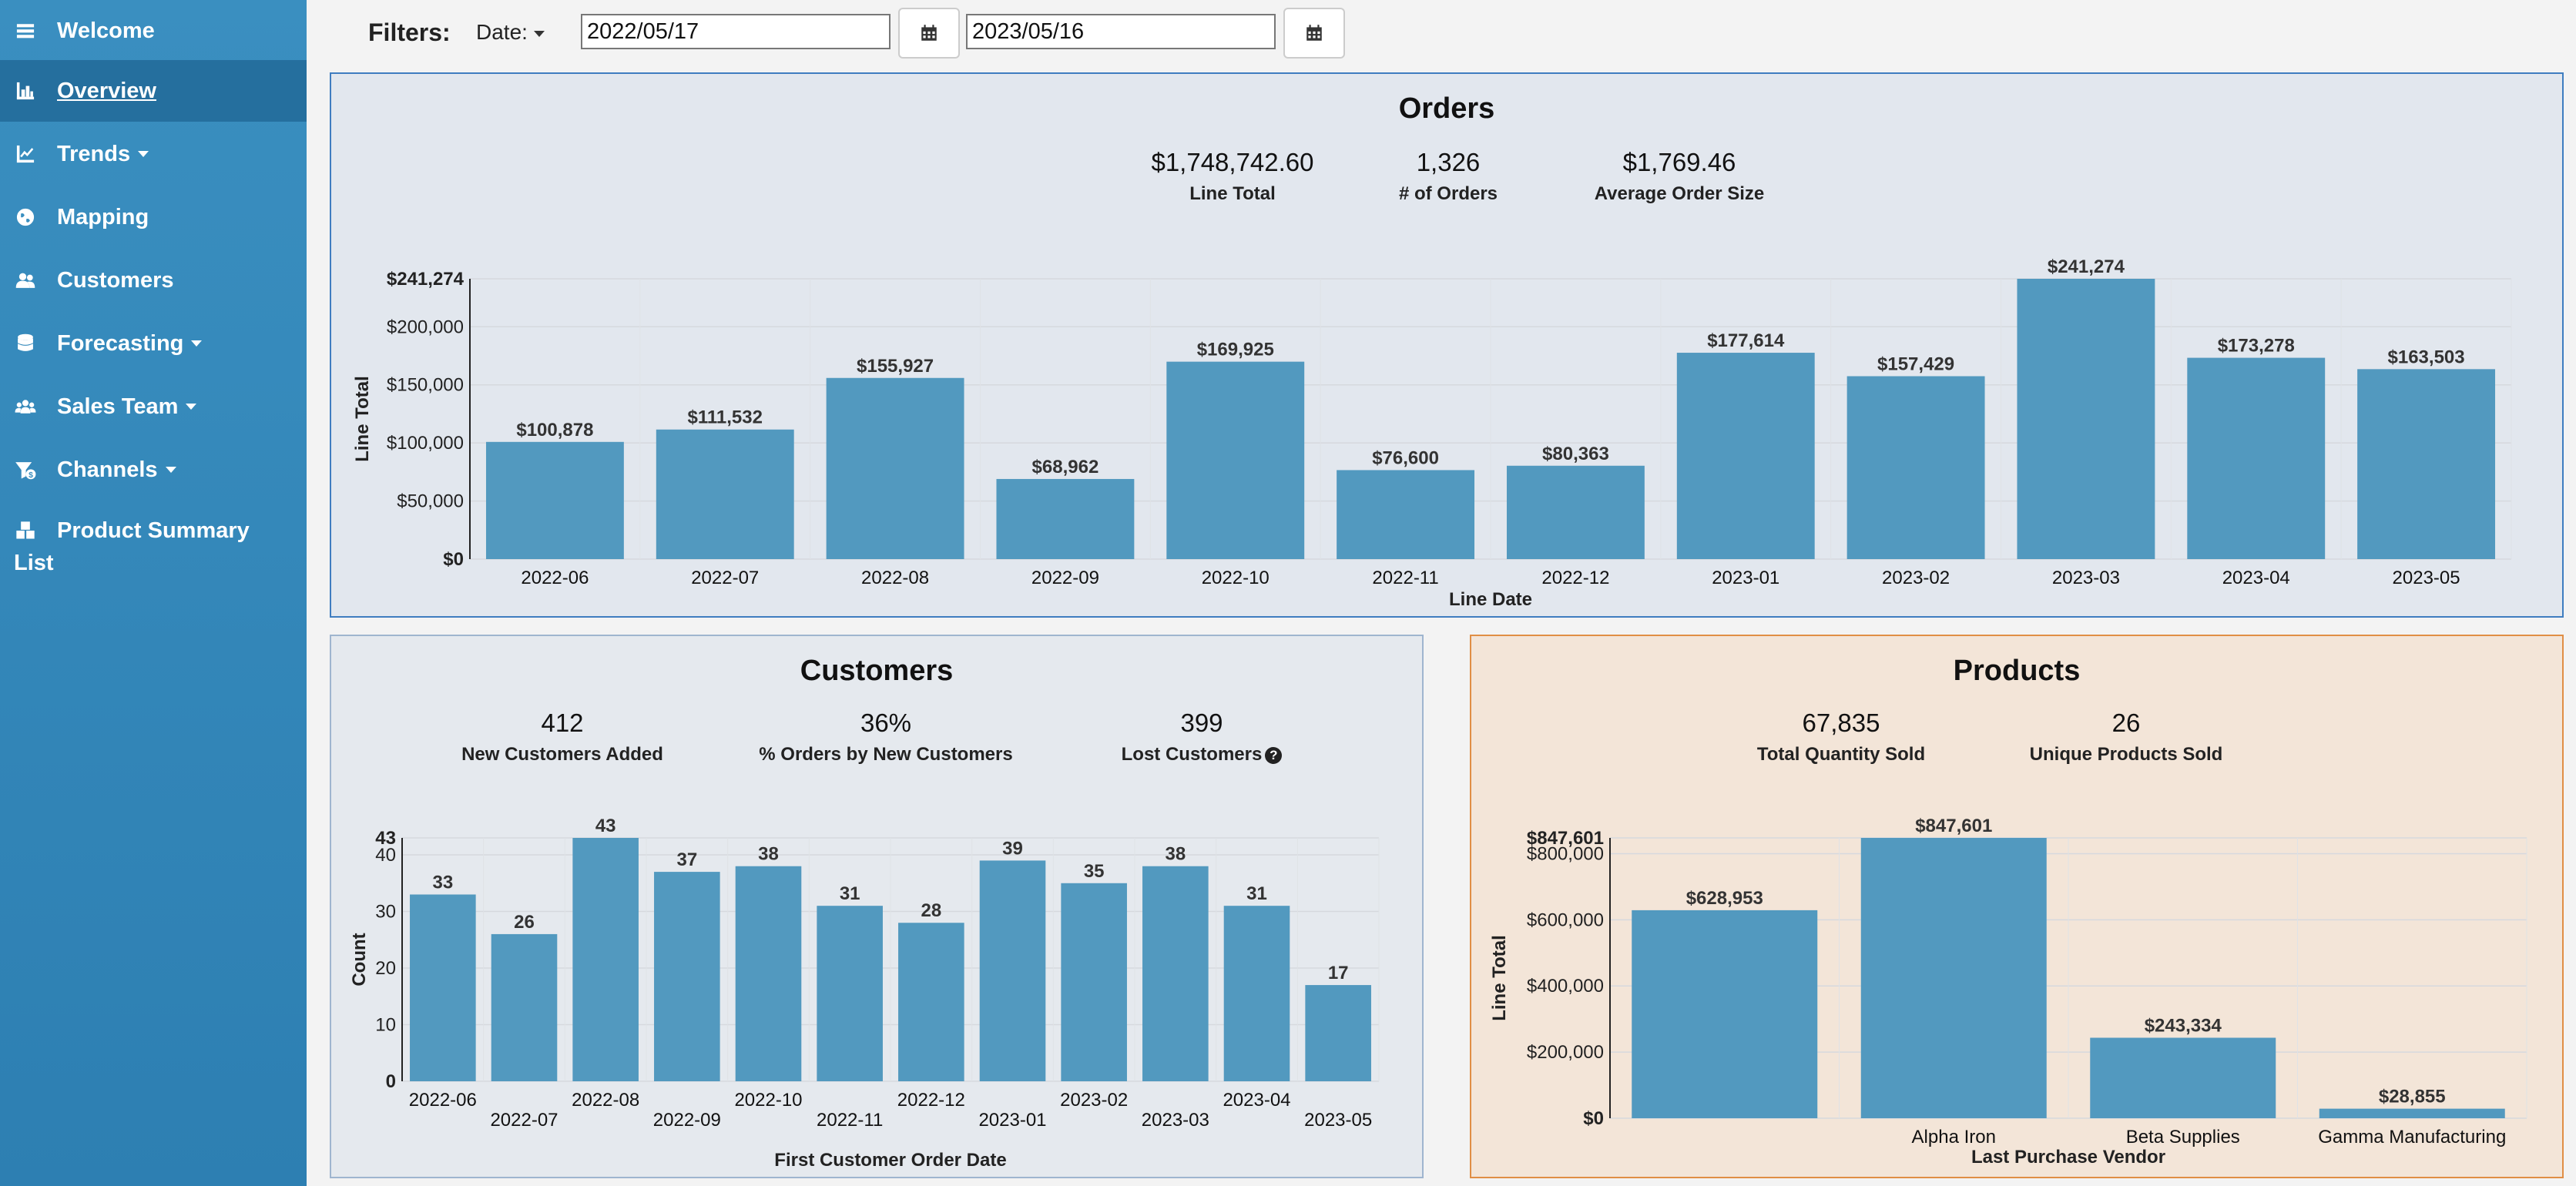 This screenshot has height=1186, width=2576. Describe the element at coordinates (2426, 357) in the screenshot. I see `bar-data-label: $163,503` at that location.